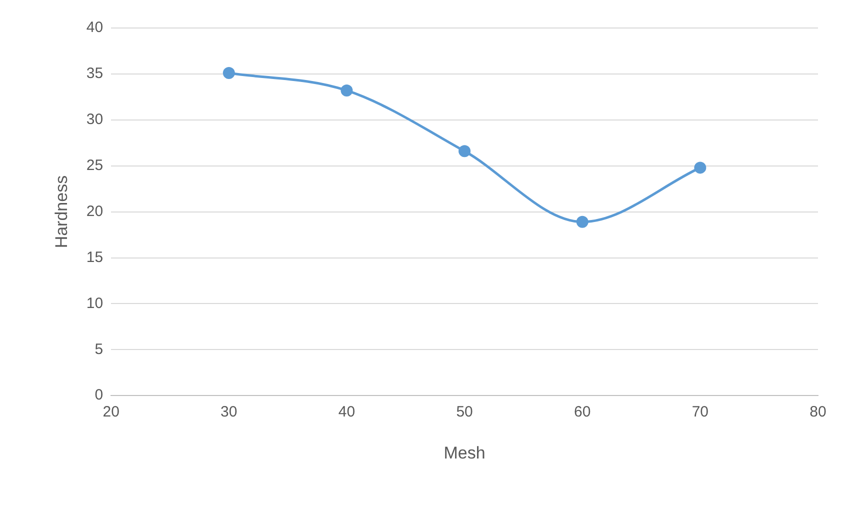  I want to click on y-tick-label: 30, so click(95, 119).